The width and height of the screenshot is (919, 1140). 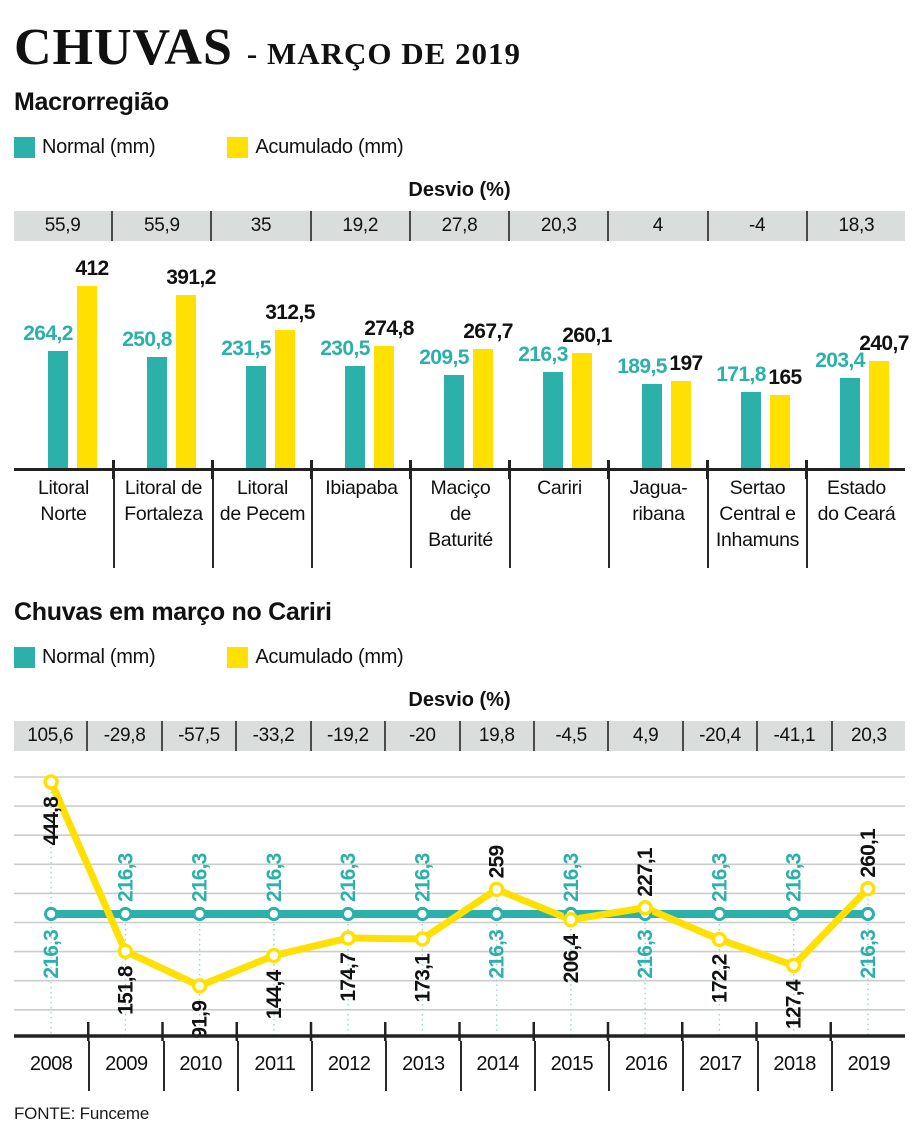 What do you see at coordinates (488, 332) in the screenshot?
I see `value-label-acumulado: 267,7` at bounding box center [488, 332].